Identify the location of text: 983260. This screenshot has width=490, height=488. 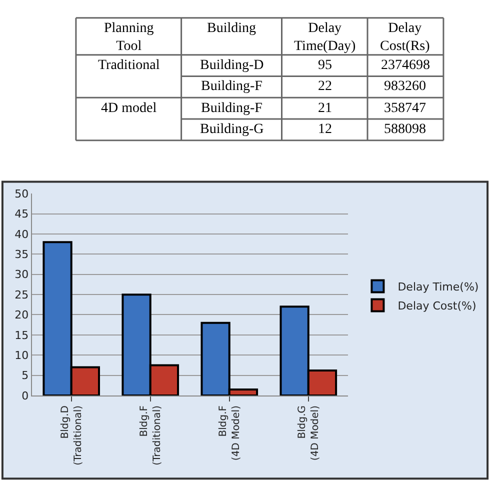
(405, 86).